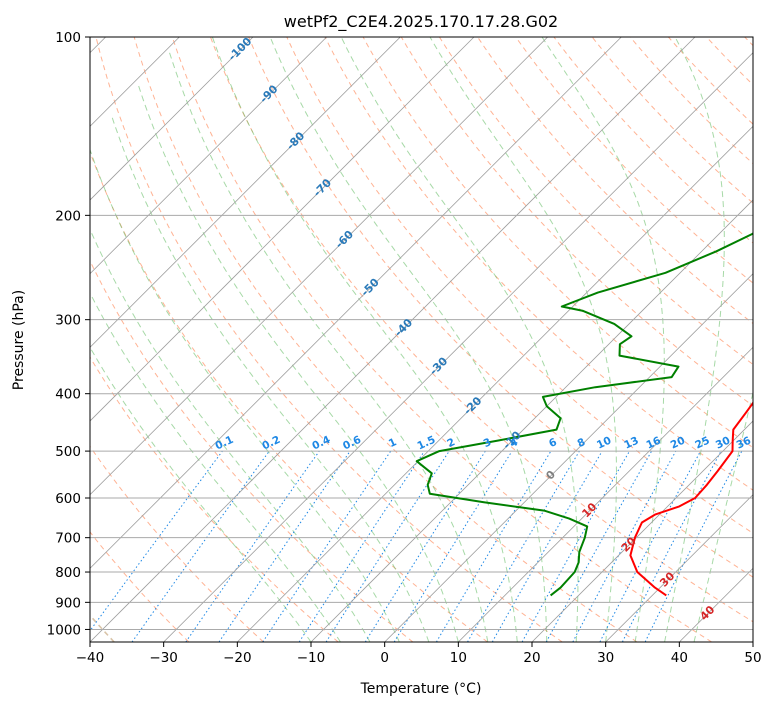 The width and height of the screenshot is (775, 712). I want to click on x-tick-label: −30, so click(163, 658).